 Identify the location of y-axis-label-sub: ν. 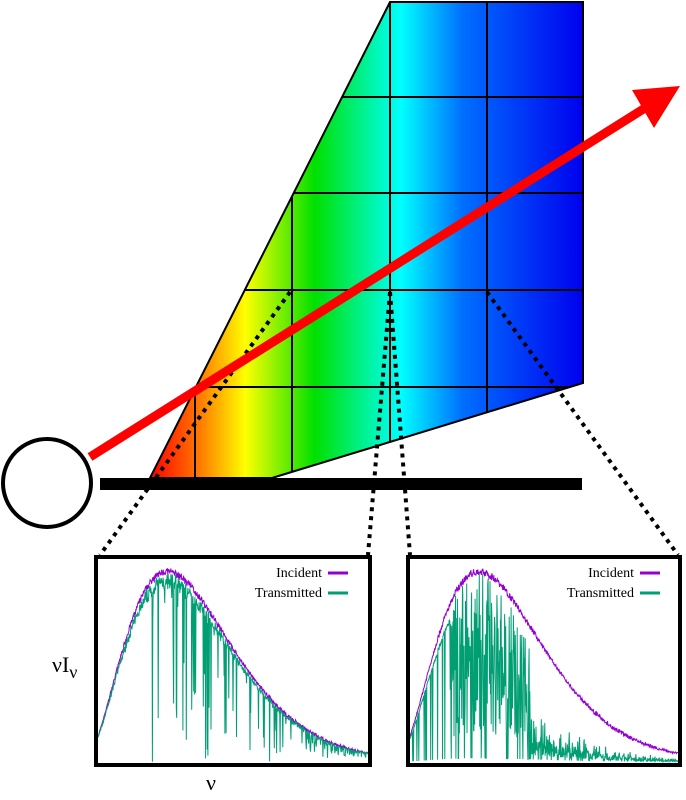
(73, 672).